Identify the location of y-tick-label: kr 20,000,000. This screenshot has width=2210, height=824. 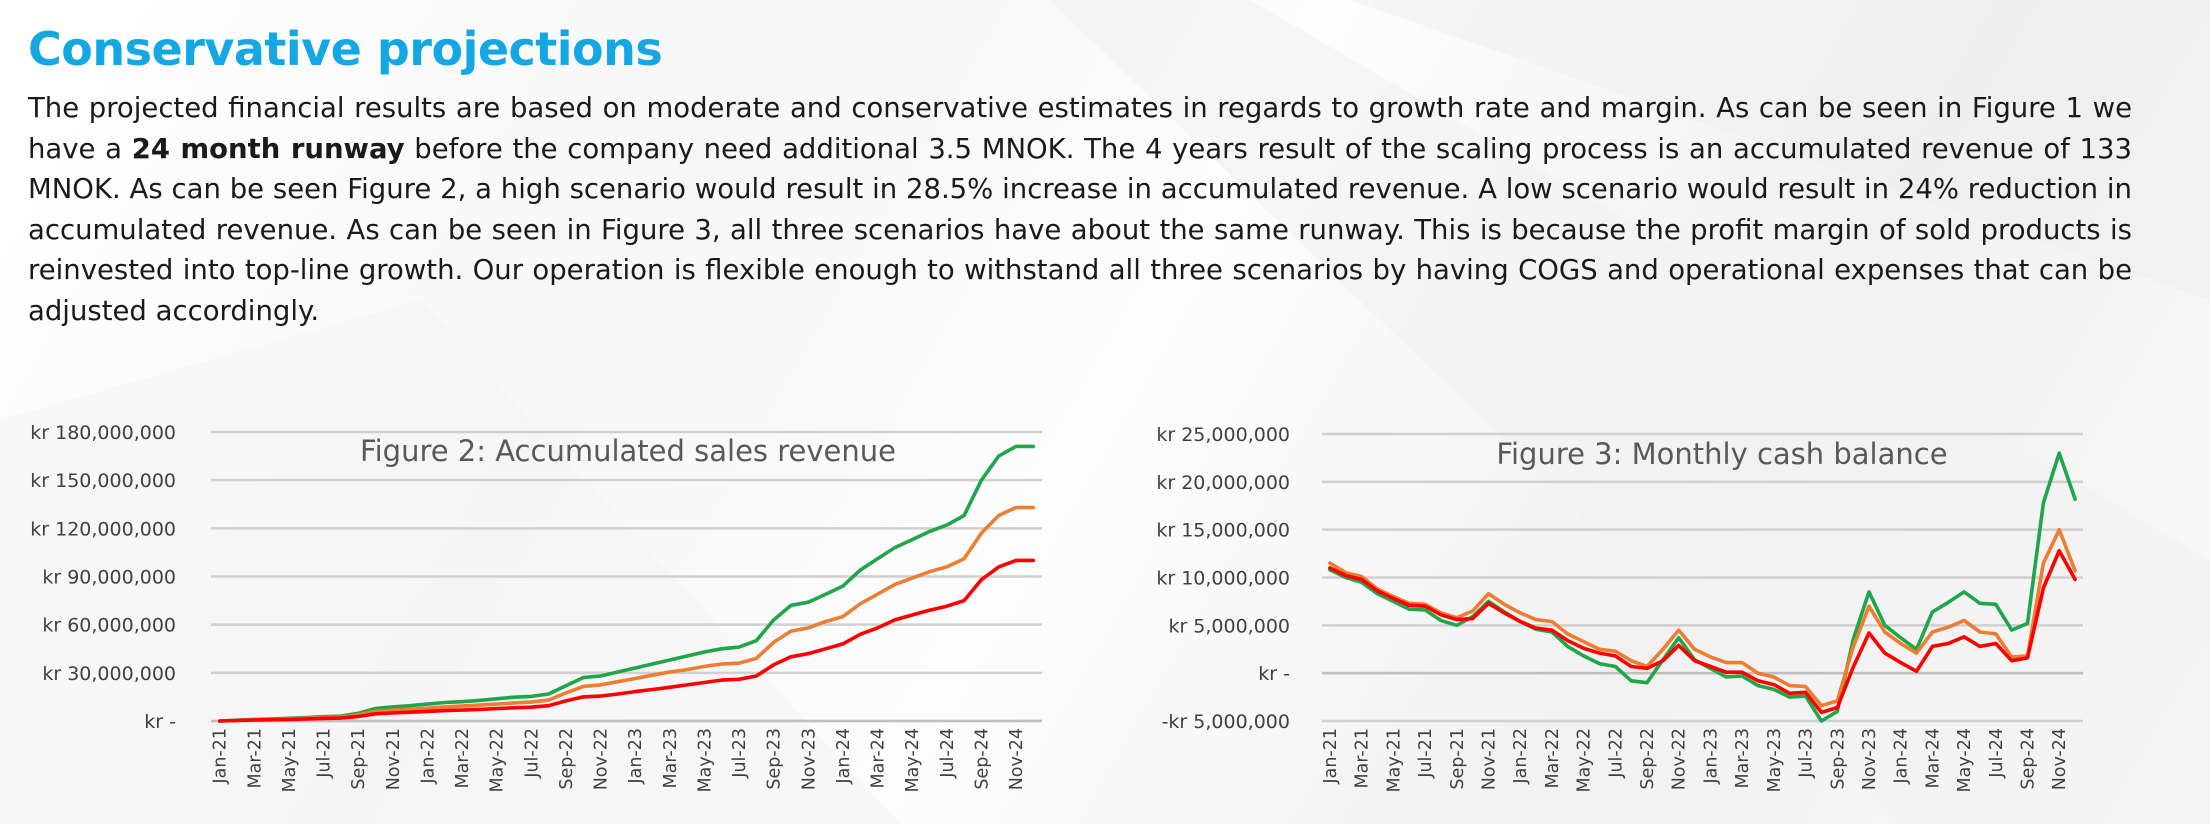
(1223, 483).